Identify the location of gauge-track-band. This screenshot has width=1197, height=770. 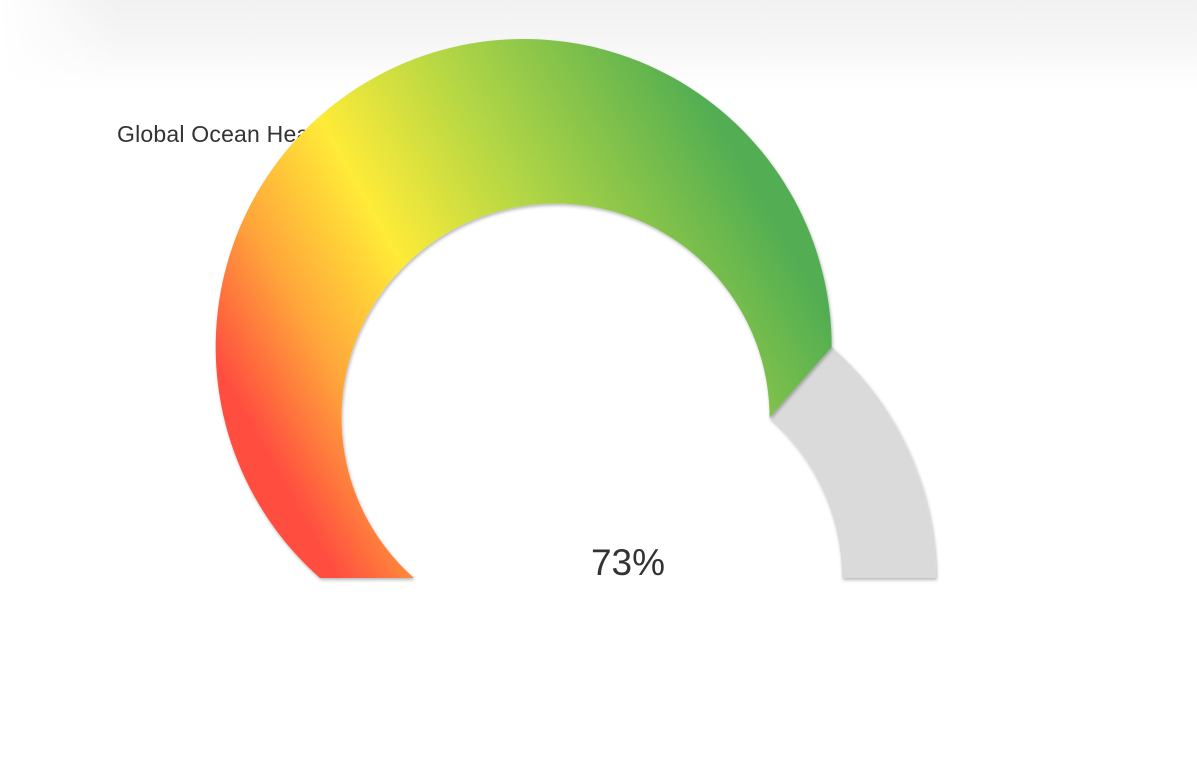
(852, 462).